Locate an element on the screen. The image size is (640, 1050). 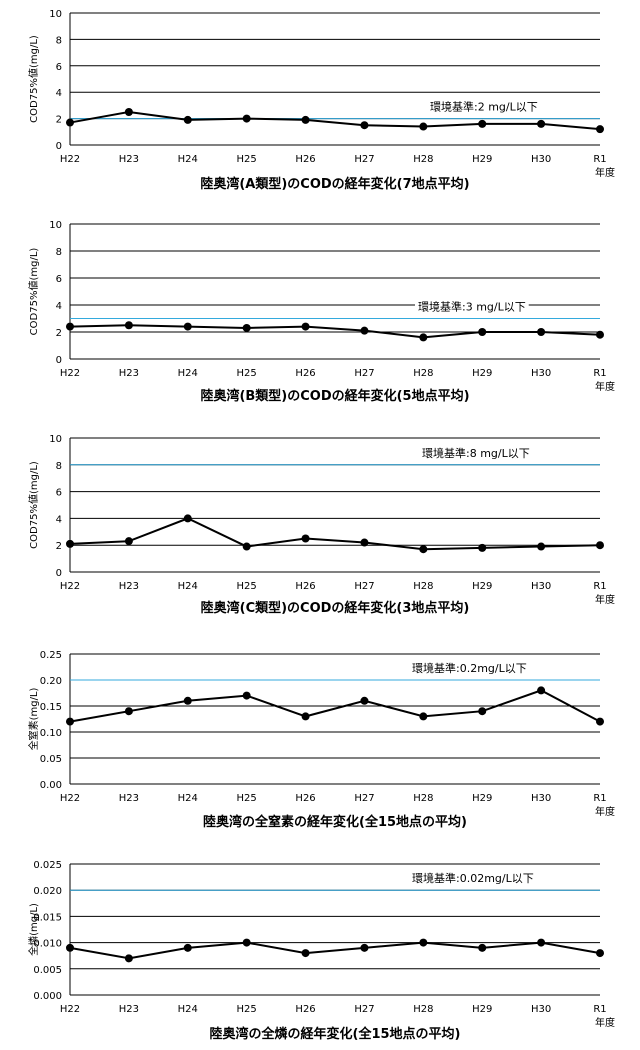
y-tick-label: 0.025 is located at coordinates (47, 865).